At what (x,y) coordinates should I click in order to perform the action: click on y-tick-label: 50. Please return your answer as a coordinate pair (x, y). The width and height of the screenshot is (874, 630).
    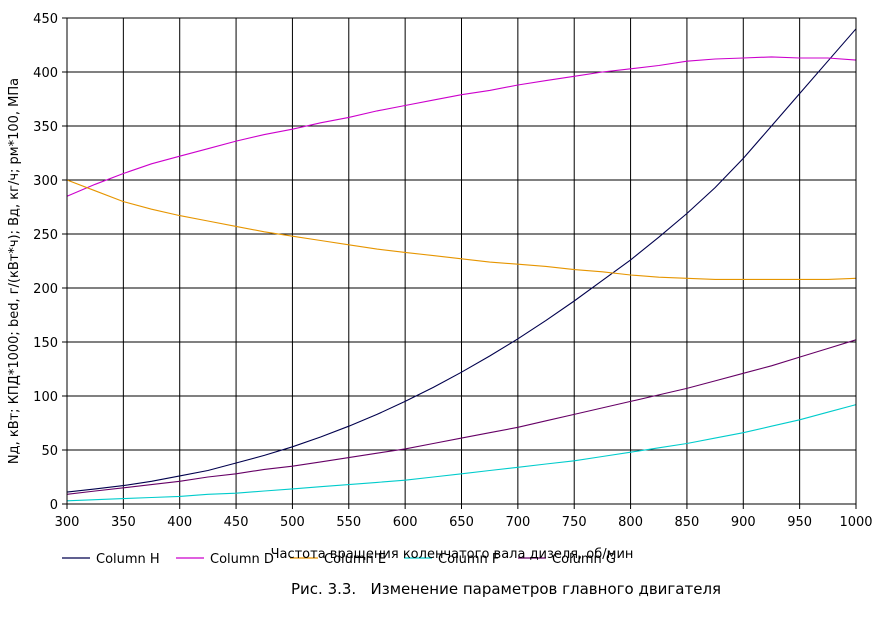
    Looking at the image, I should click on (49, 451).